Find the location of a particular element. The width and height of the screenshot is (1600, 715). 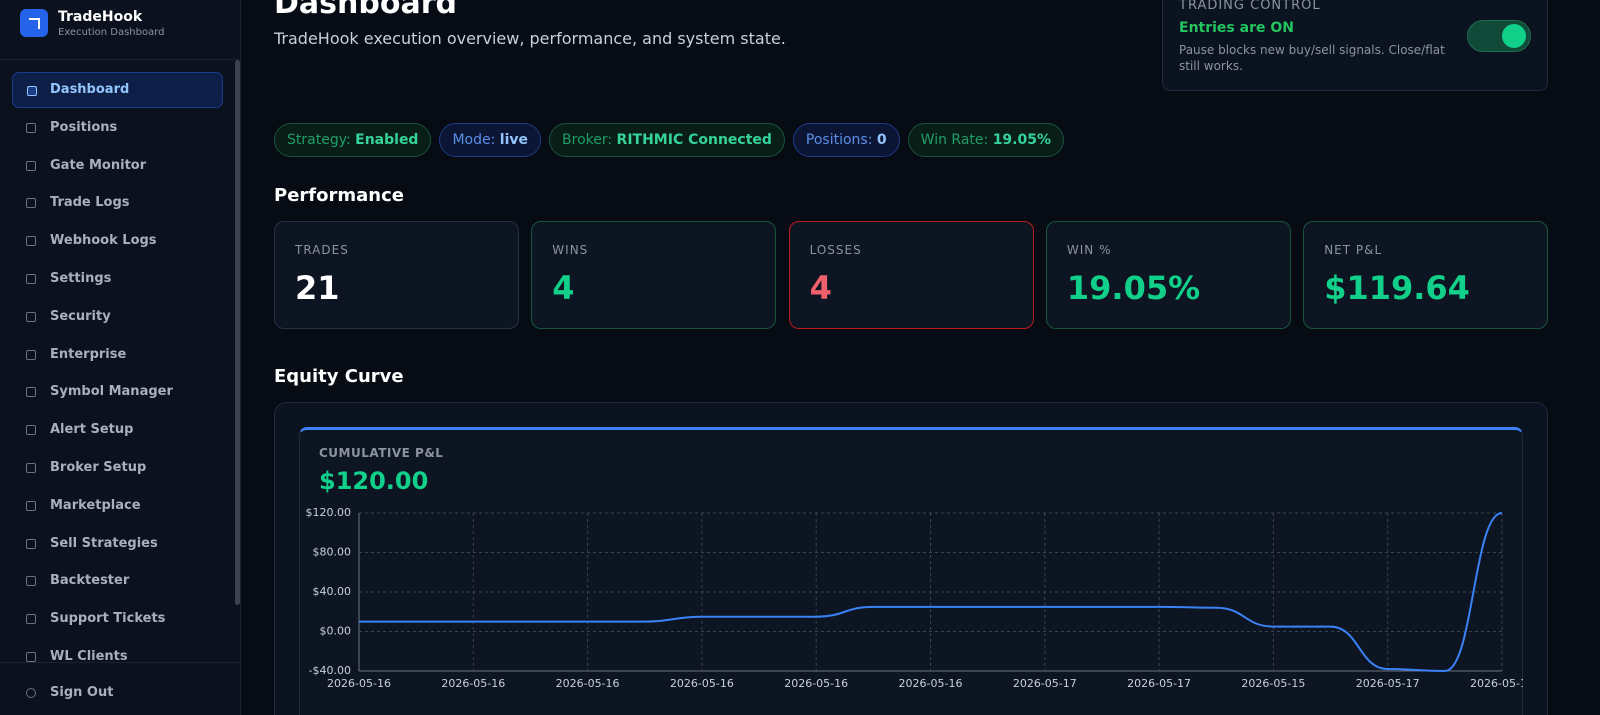

nav-label: Backtester is located at coordinates (90, 581).